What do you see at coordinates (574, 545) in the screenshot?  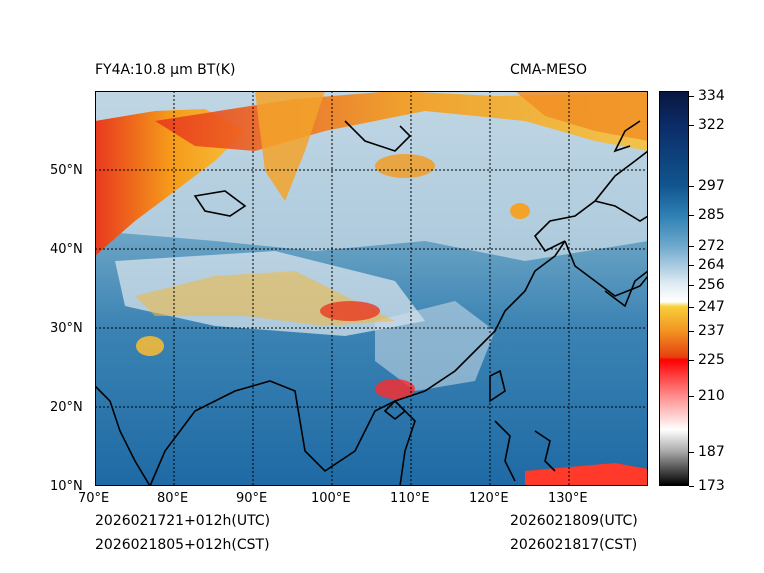 I see `valid-time-cst: 2026021817(CST)` at bounding box center [574, 545].